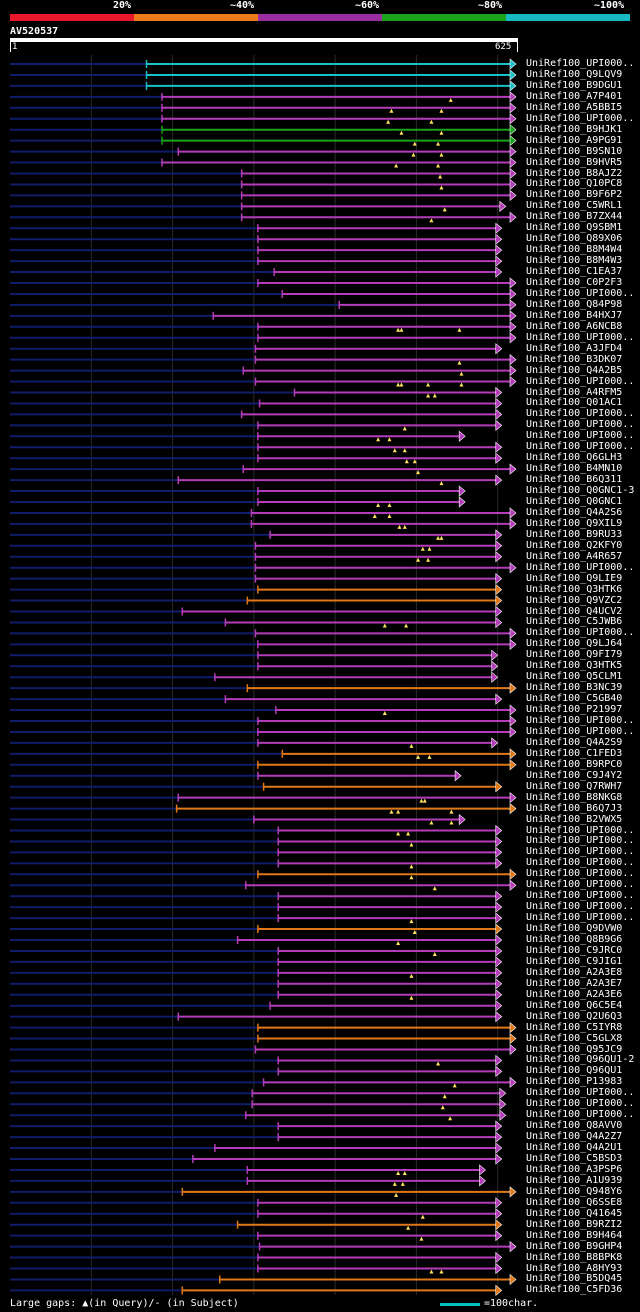 Image resolution: width=640 pixels, height=1312 pixels. I want to click on hit-label: UniRef100_B8NKG8, so click(574, 797).